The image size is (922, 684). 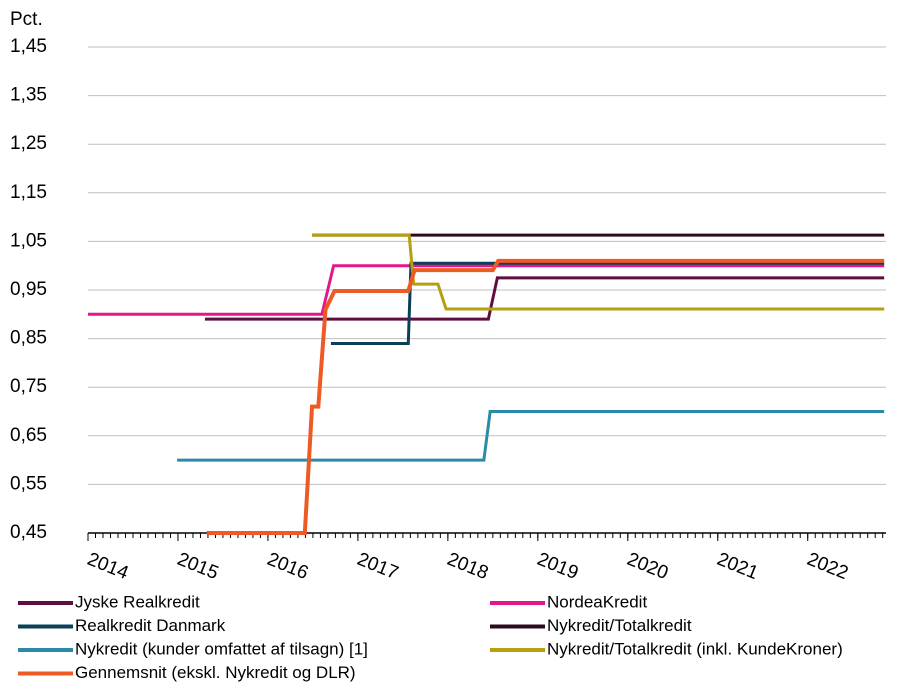 I want to click on y-axis-label: Pct., so click(x=26, y=19).